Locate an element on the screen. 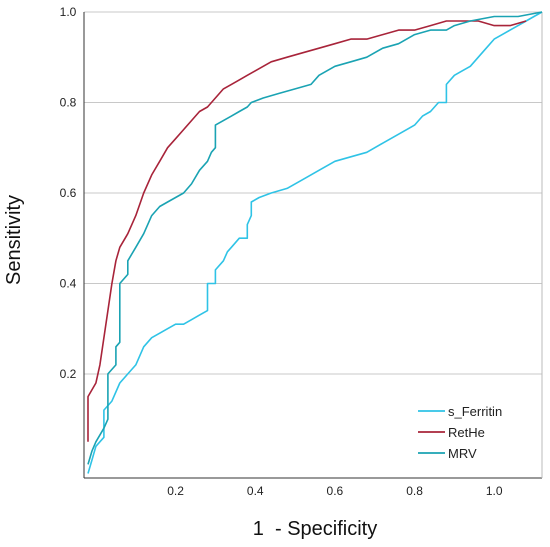 This screenshot has width=550, height=547. x-tick-label: 0.4 is located at coordinates (255, 491).